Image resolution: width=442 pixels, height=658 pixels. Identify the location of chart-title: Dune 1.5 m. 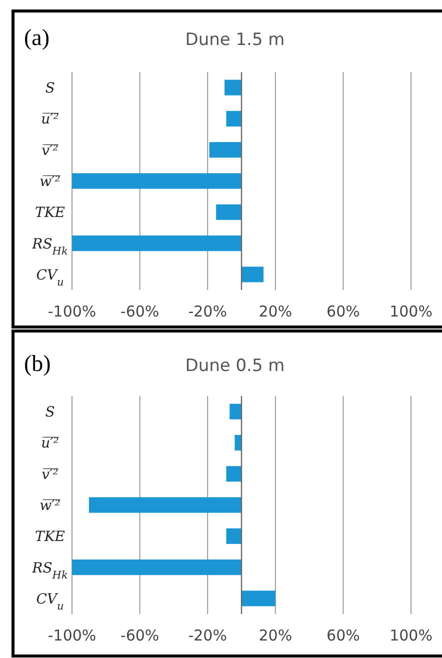
(235, 40).